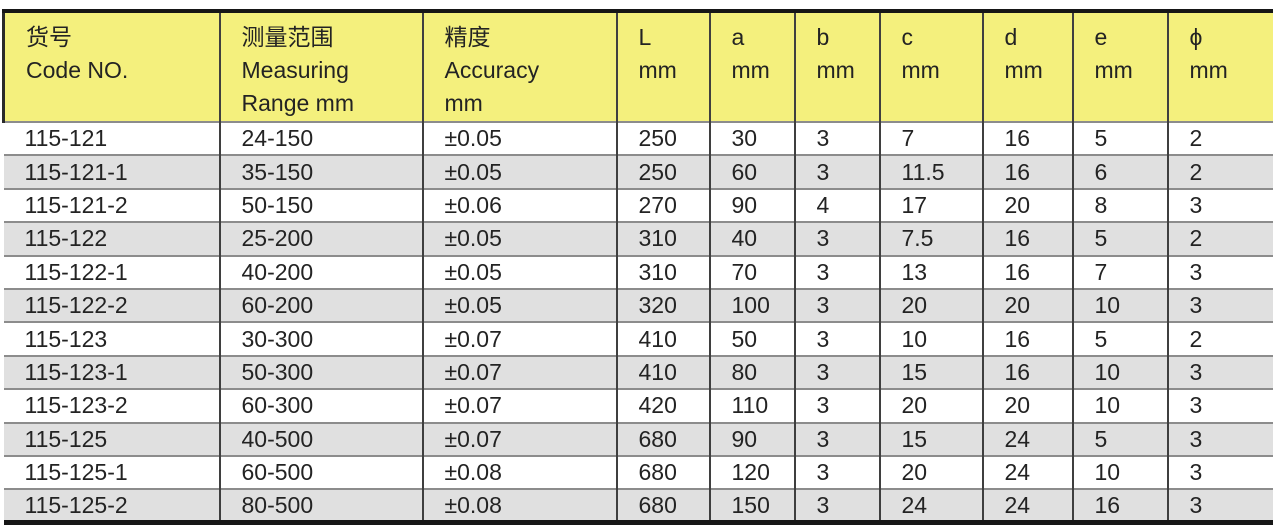  What do you see at coordinates (320, 438) in the screenshot?
I see `cell-measuring-range: 40-500` at bounding box center [320, 438].